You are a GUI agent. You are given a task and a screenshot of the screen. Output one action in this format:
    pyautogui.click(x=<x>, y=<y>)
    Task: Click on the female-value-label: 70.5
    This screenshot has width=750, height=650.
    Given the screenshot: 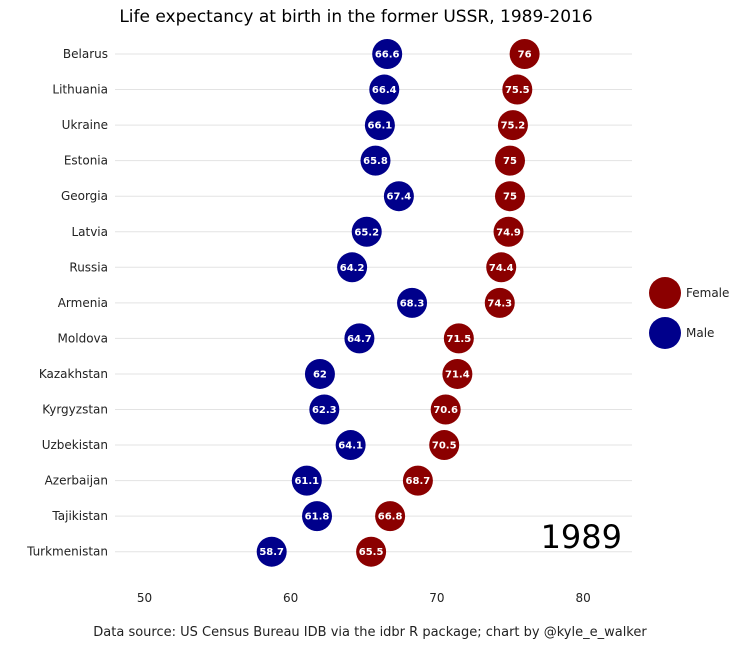 What is the action you would take?
    pyautogui.click(x=444, y=446)
    